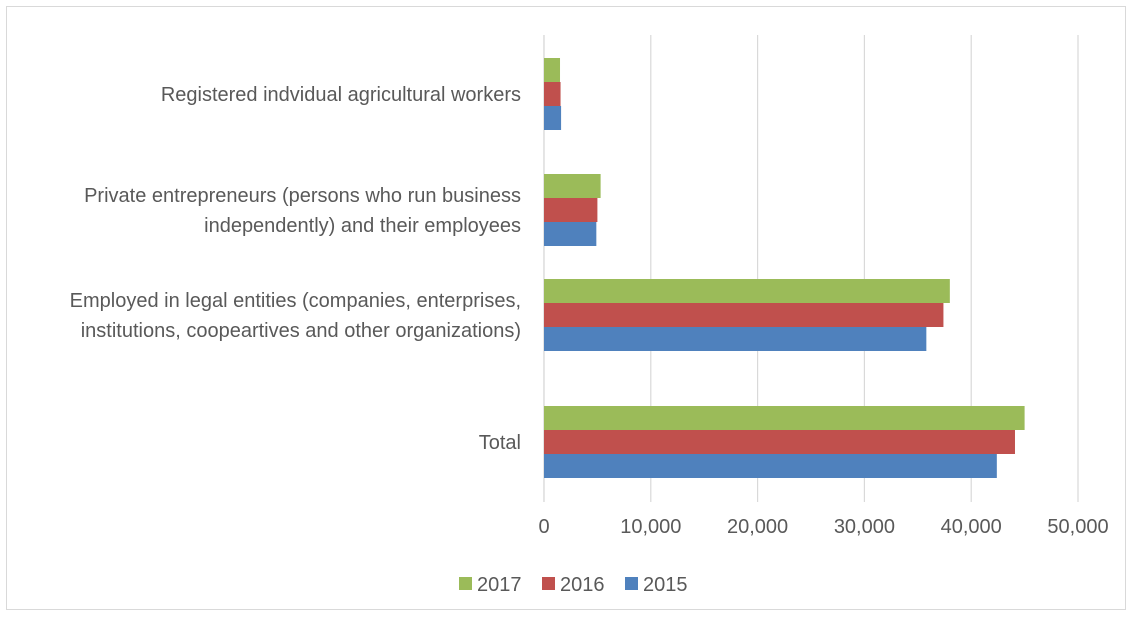  What do you see at coordinates (465, 583) in the screenshot?
I see `legend-swatch-2017` at bounding box center [465, 583].